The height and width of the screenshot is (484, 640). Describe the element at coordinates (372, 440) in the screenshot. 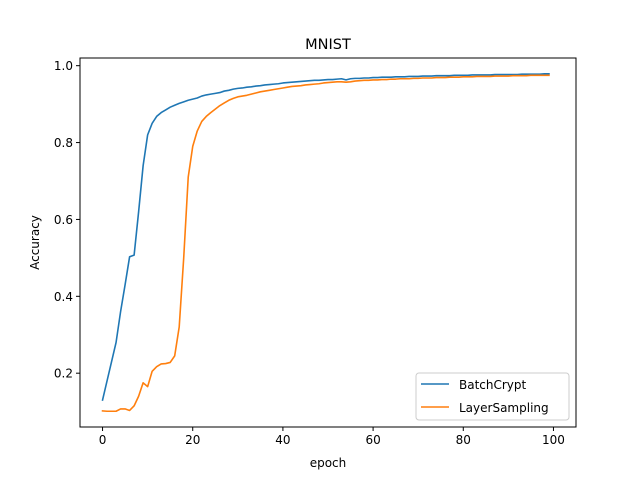

I see `x-tick-label: 60` at that location.